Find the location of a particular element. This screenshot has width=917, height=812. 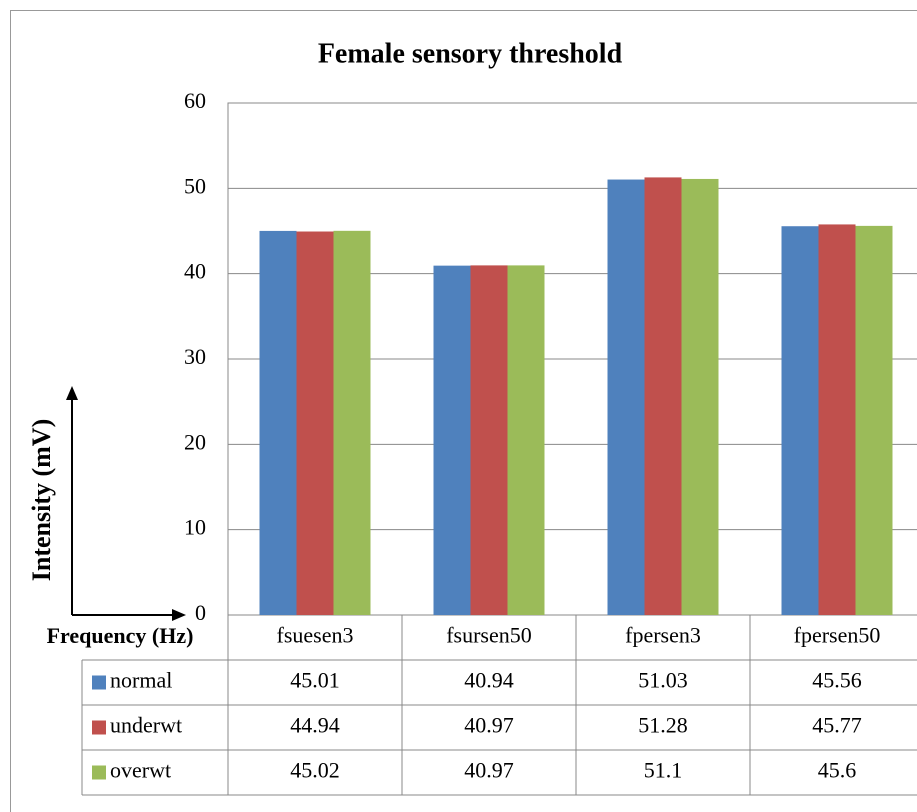

legend-label: normal is located at coordinates (141, 680).